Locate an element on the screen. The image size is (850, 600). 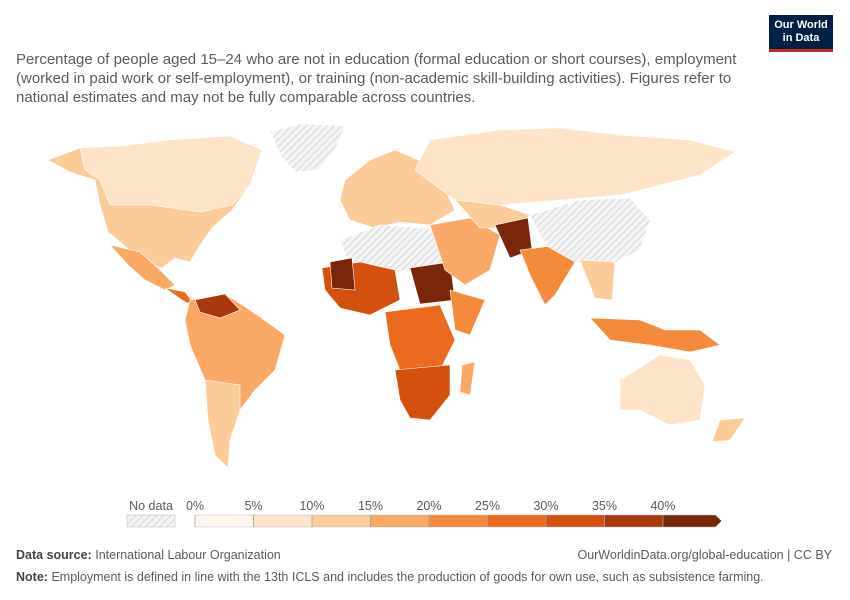
canada is located at coordinates (171, 174).